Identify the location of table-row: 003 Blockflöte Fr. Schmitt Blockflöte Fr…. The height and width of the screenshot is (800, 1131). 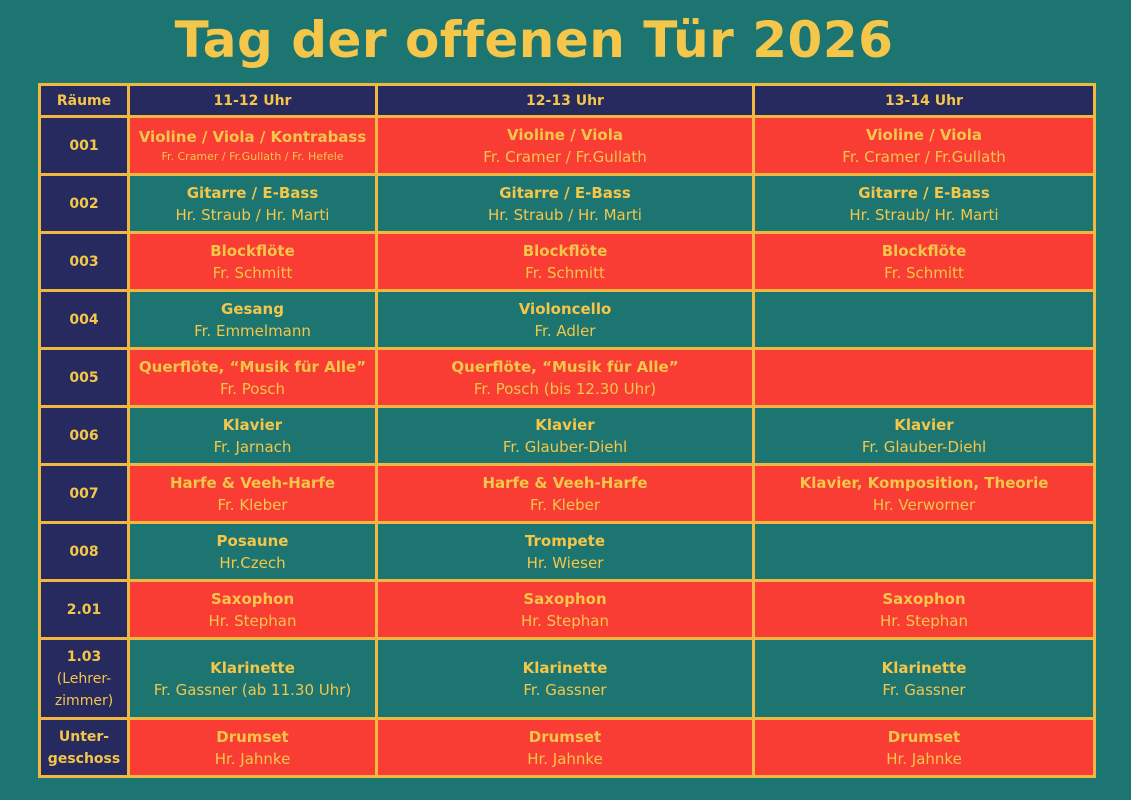
(567, 261).